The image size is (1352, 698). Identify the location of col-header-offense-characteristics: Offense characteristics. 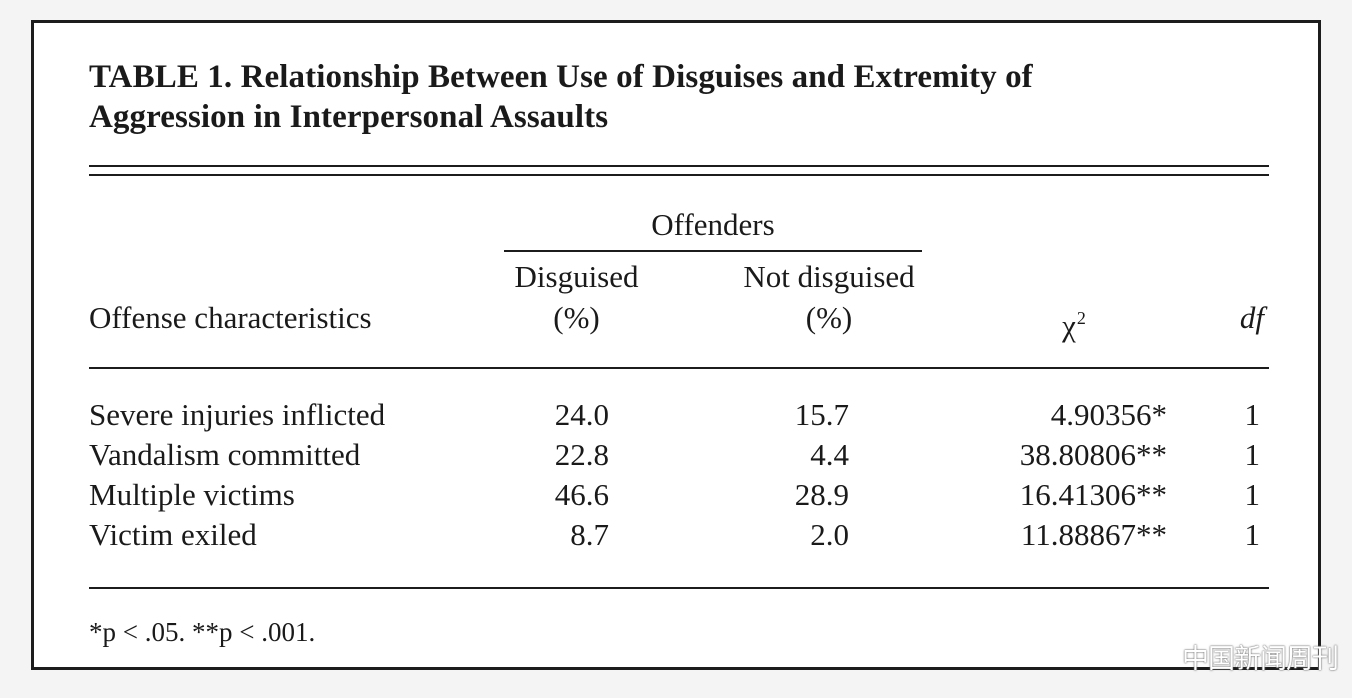
(230, 317).